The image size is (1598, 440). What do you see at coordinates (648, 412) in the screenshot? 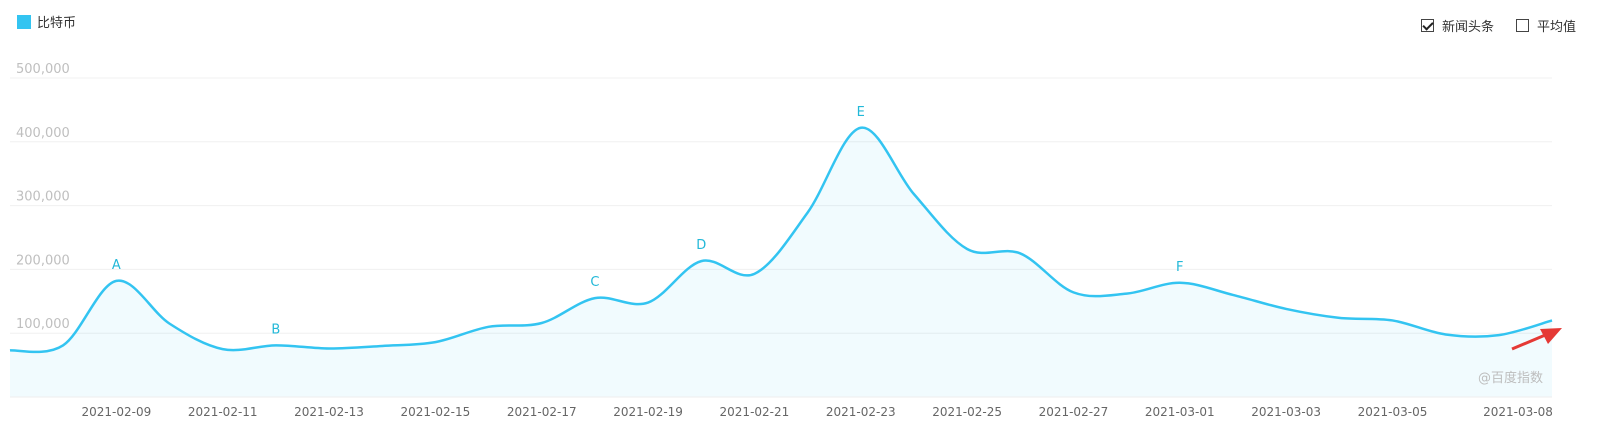
I see `x-tick-label: 2021-02-19` at bounding box center [648, 412].